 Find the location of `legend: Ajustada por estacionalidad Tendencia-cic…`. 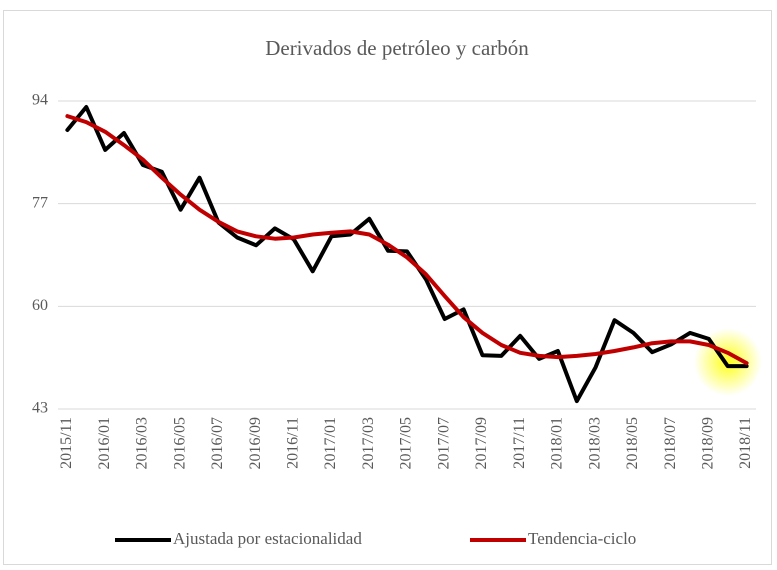

legend: Ajustada por estacionalidad Tendencia-cic… is located at coordinates (375, 538).